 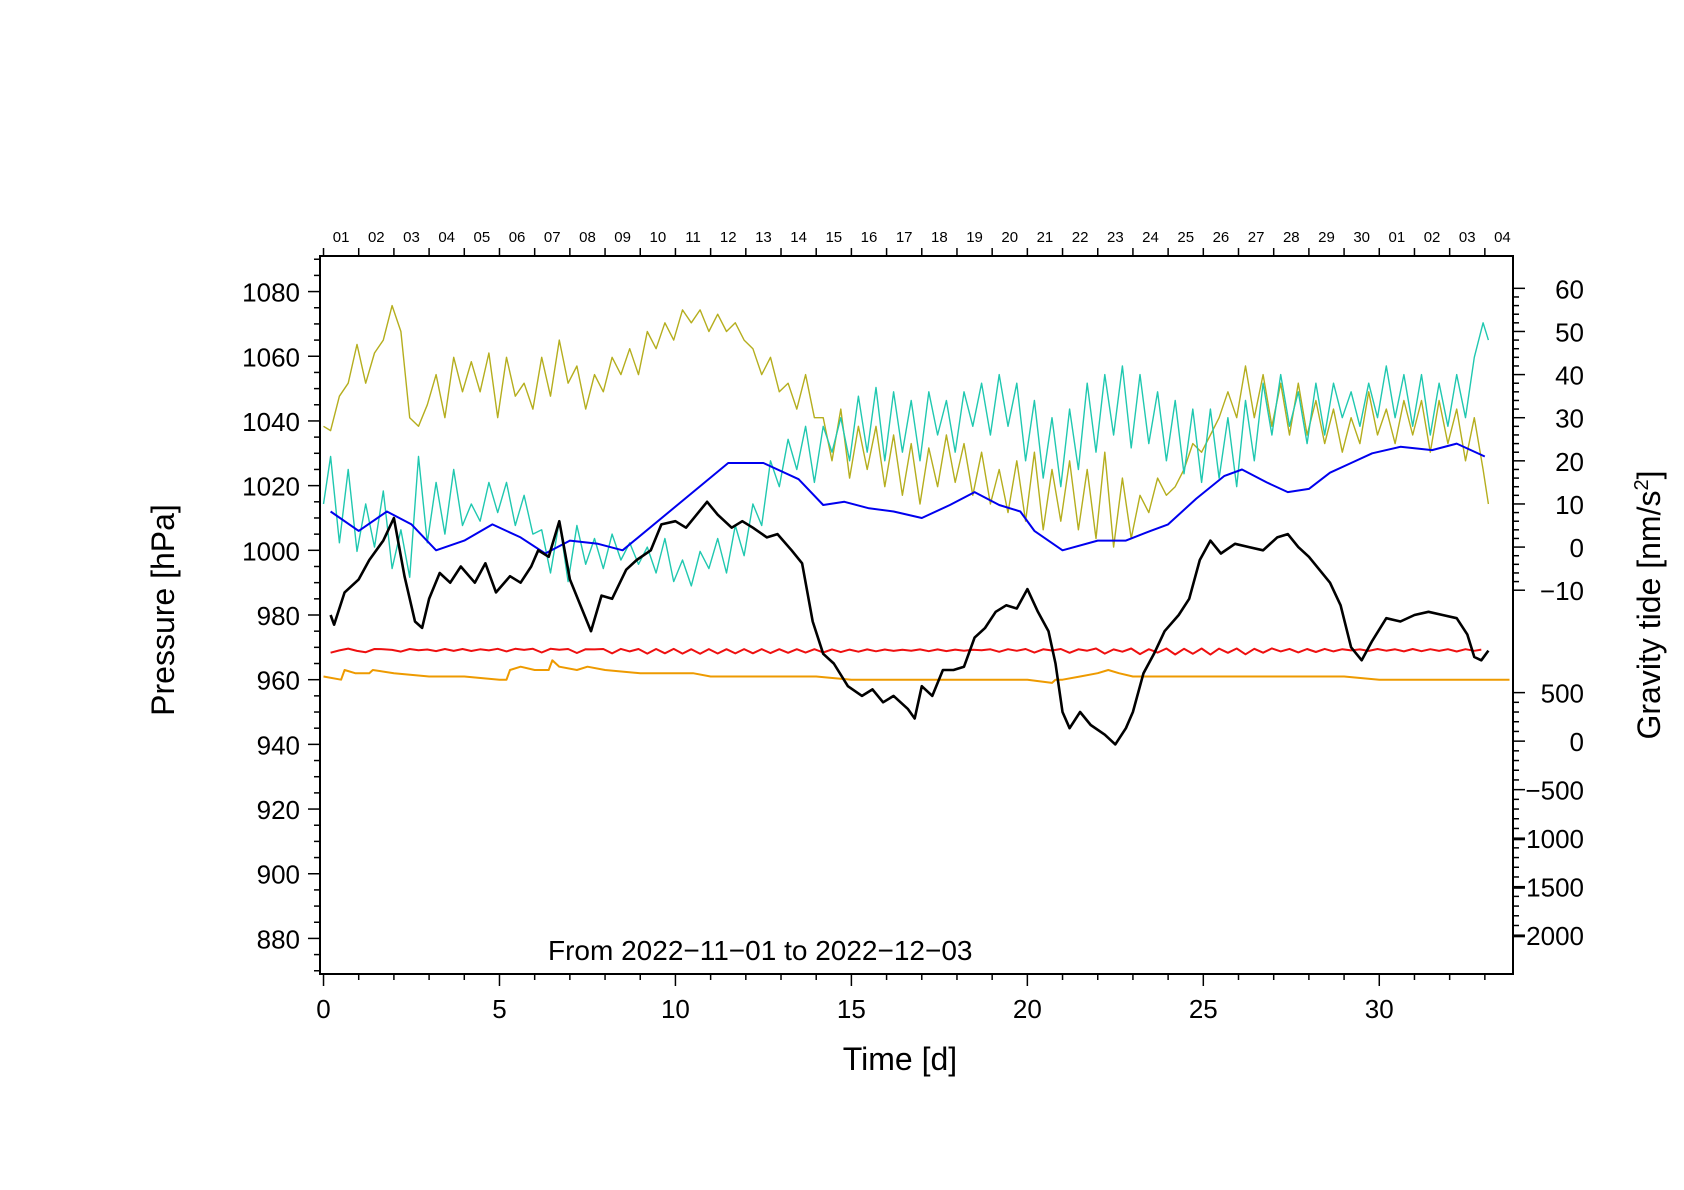 What do you see at coordinates (1649, 615) in the screenshot?
I see `y-axis-label-right-main: Gravity tide [nm/s` at bounding box center [1649, 615].